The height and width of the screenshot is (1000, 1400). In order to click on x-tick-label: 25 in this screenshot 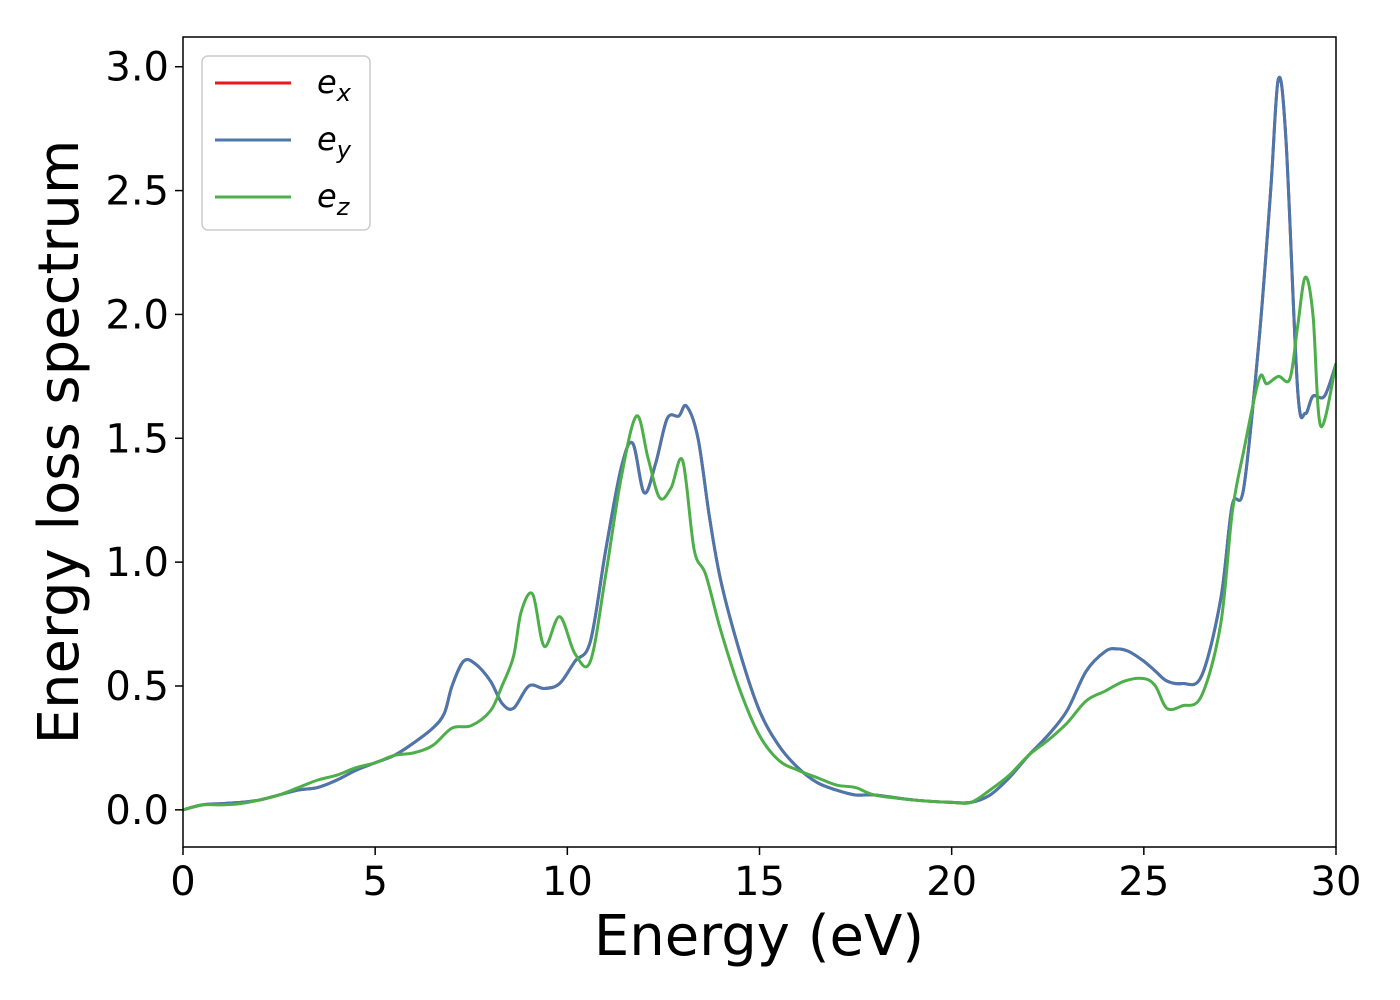, I will do `click(1143, 882)`.